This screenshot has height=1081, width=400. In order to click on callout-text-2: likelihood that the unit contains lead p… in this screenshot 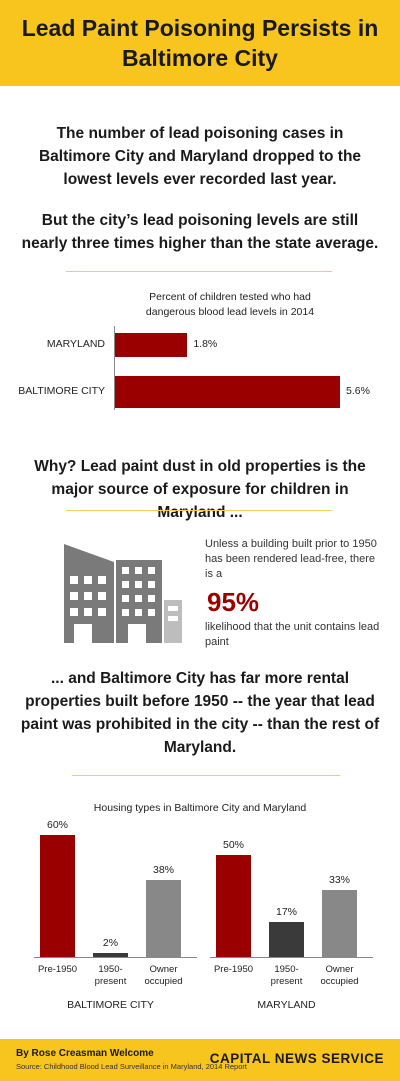, I will do `click(292, 634)`.